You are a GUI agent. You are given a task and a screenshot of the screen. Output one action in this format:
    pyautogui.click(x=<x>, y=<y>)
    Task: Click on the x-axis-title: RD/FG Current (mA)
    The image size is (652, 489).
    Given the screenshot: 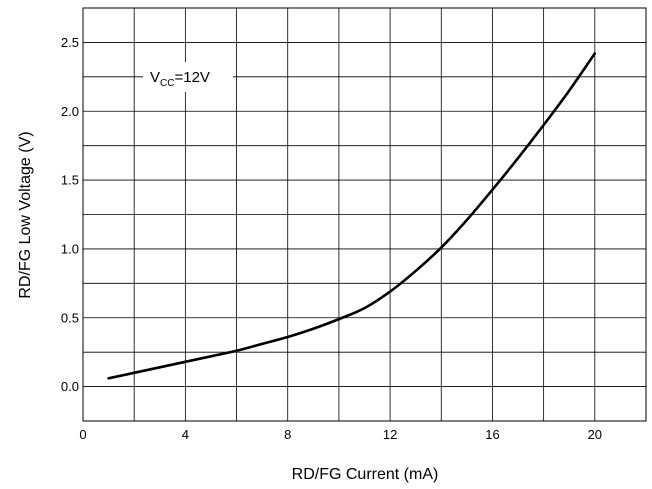 What is the action you would take?
    pyautogui.click(x=365, y=474)
    